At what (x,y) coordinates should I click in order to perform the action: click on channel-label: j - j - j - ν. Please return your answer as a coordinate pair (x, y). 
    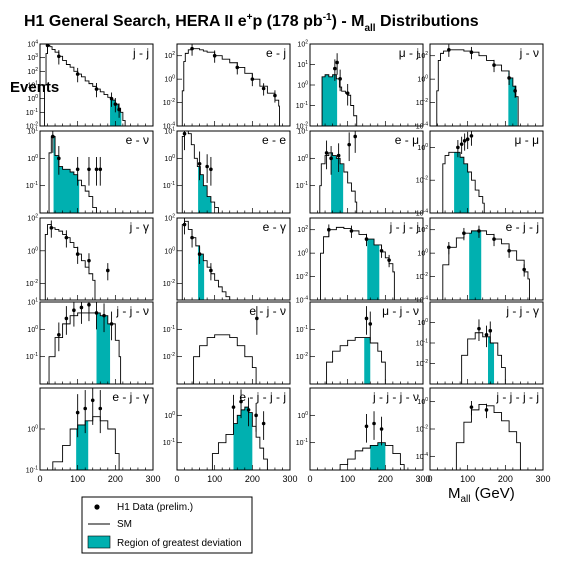
    Looking at the image, I should click on (395, 397).